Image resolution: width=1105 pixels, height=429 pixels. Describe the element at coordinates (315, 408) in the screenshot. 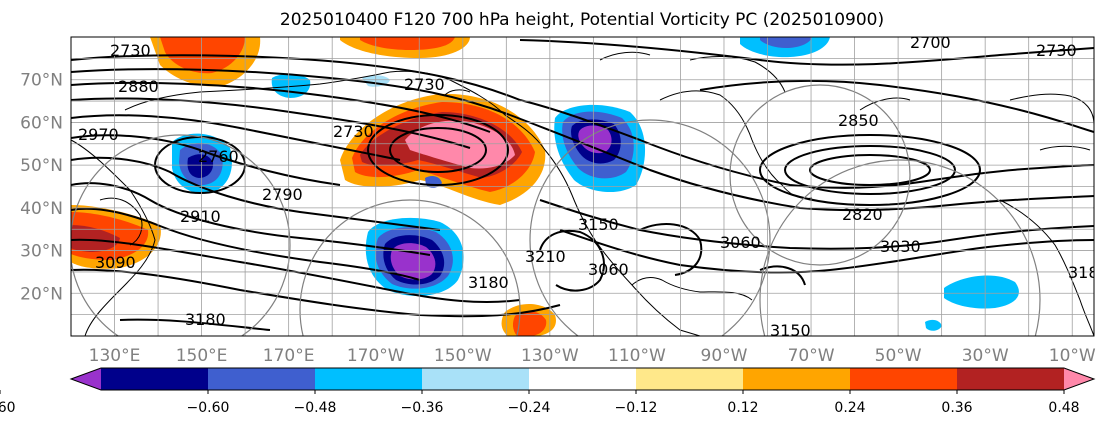

I see `colorbar-tick-label: −0.48` at that location.